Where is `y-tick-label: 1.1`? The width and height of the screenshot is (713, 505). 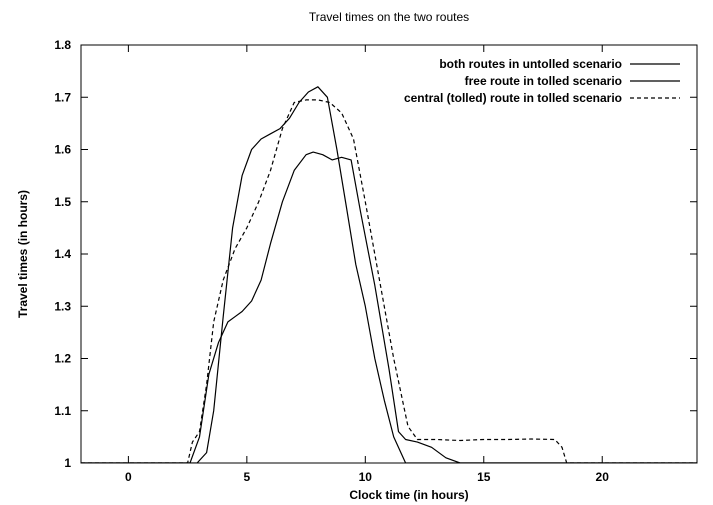
y-tick-label: 1.1 is located at coordinates (62, 411).